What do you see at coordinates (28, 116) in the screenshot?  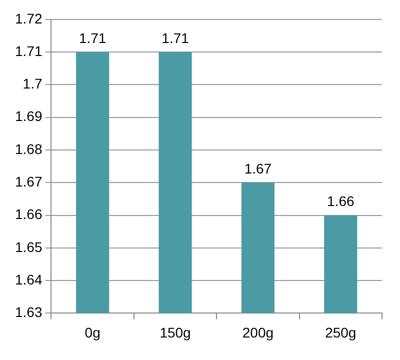 I see `y-tick-label: 1.69` at bounding box center [28, 116].